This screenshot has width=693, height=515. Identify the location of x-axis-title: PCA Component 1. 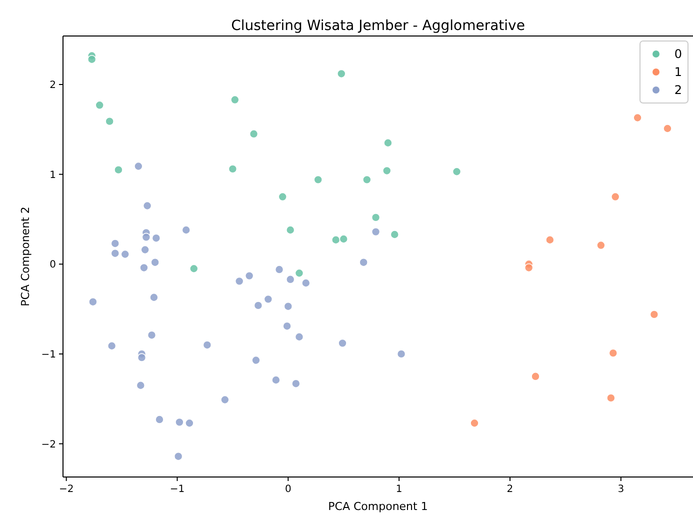
(378, 506).